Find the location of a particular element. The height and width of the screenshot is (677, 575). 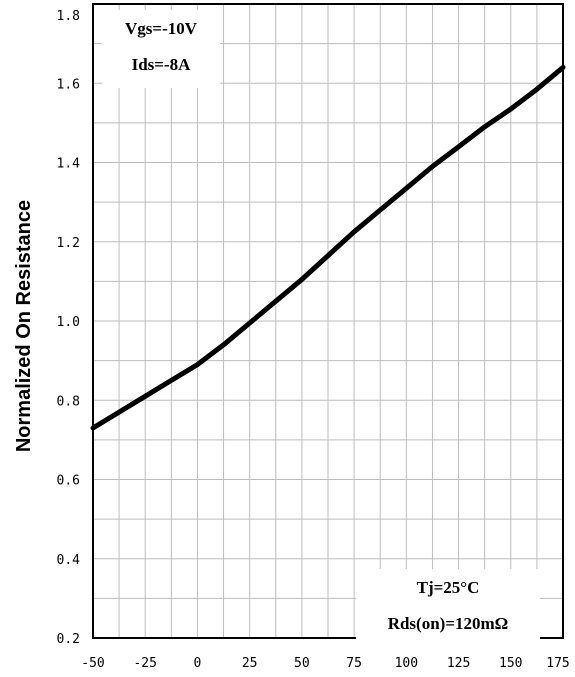

y-tick-labels: 0.2 0.4 0.6 0.8 1.0 1.2 1.4 1.6 1.8 is located at coordinates (69, 328).